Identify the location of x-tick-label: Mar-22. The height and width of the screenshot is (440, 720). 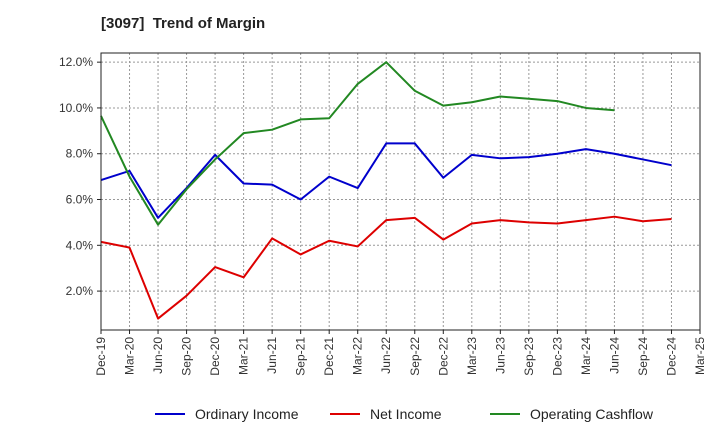
(358, 356).